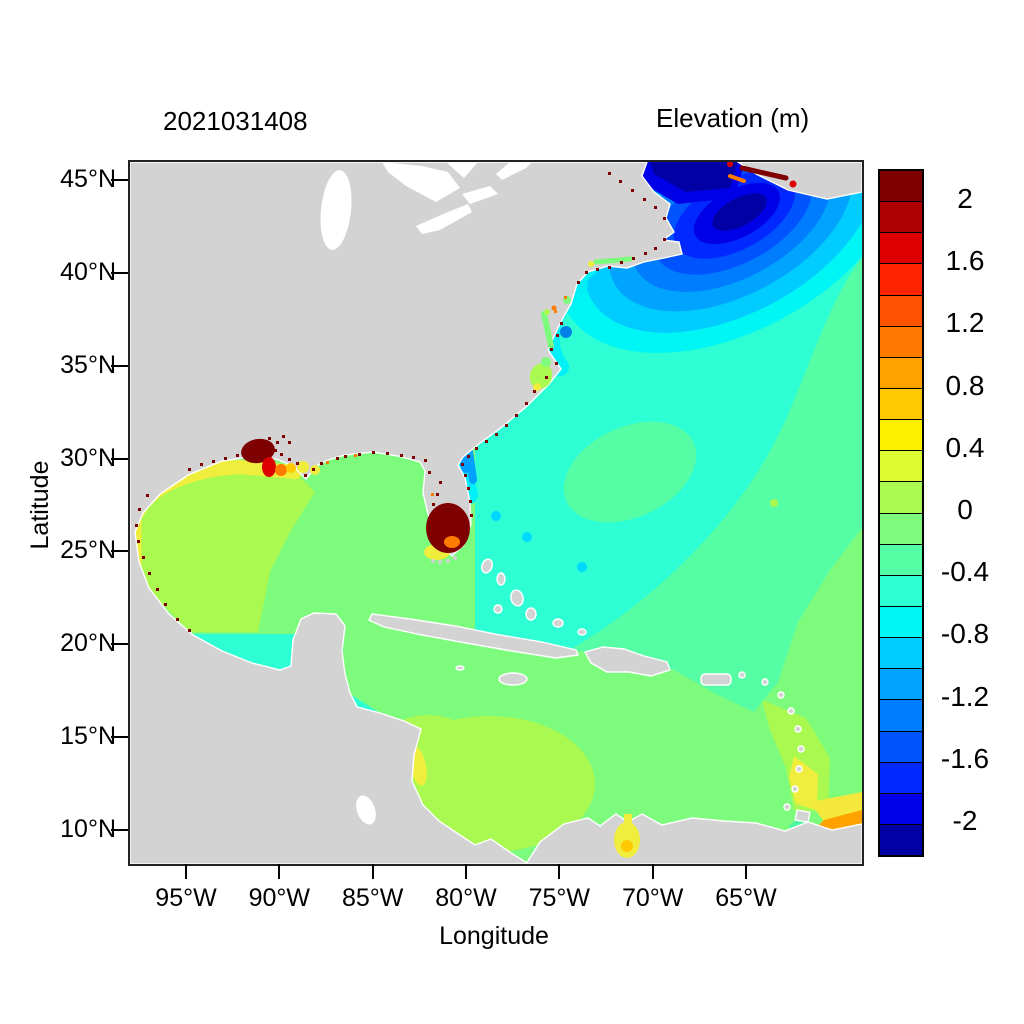 This screenshot has height=1024, width=1024. Describe the element at coordinates (965, 323) in the screenshot. I see `colorbar-tick-label: 1.2` at that location.